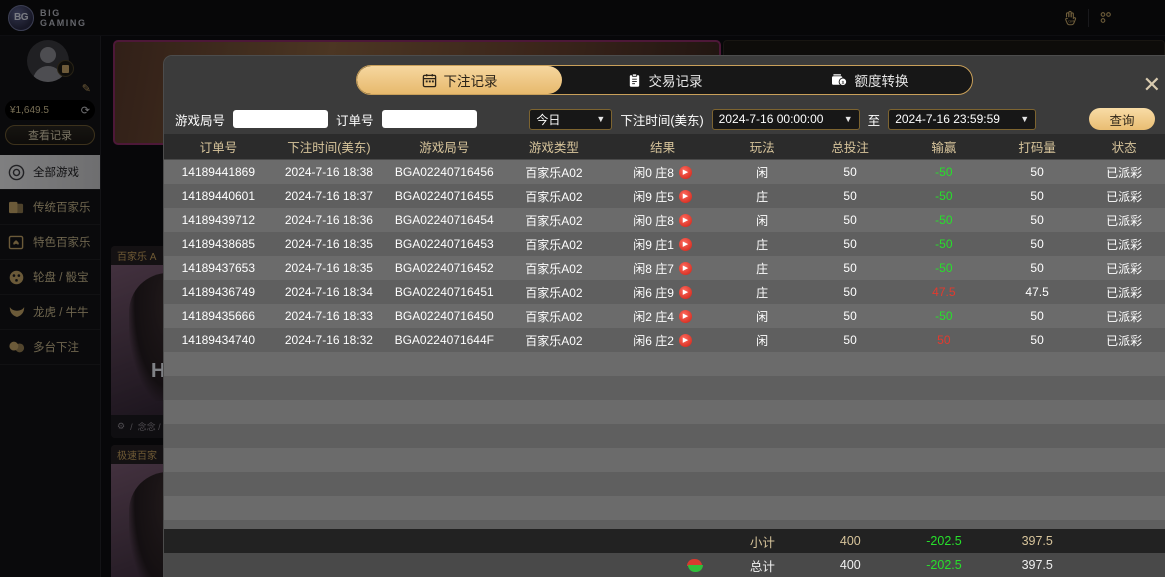 This screenshot has width=1165, height=577. Describe the element at coordinates (50, 277) in the screenshot. I see `sidebar-item-roulette-sicbo: 轮盘 / 骰宝` at that location.